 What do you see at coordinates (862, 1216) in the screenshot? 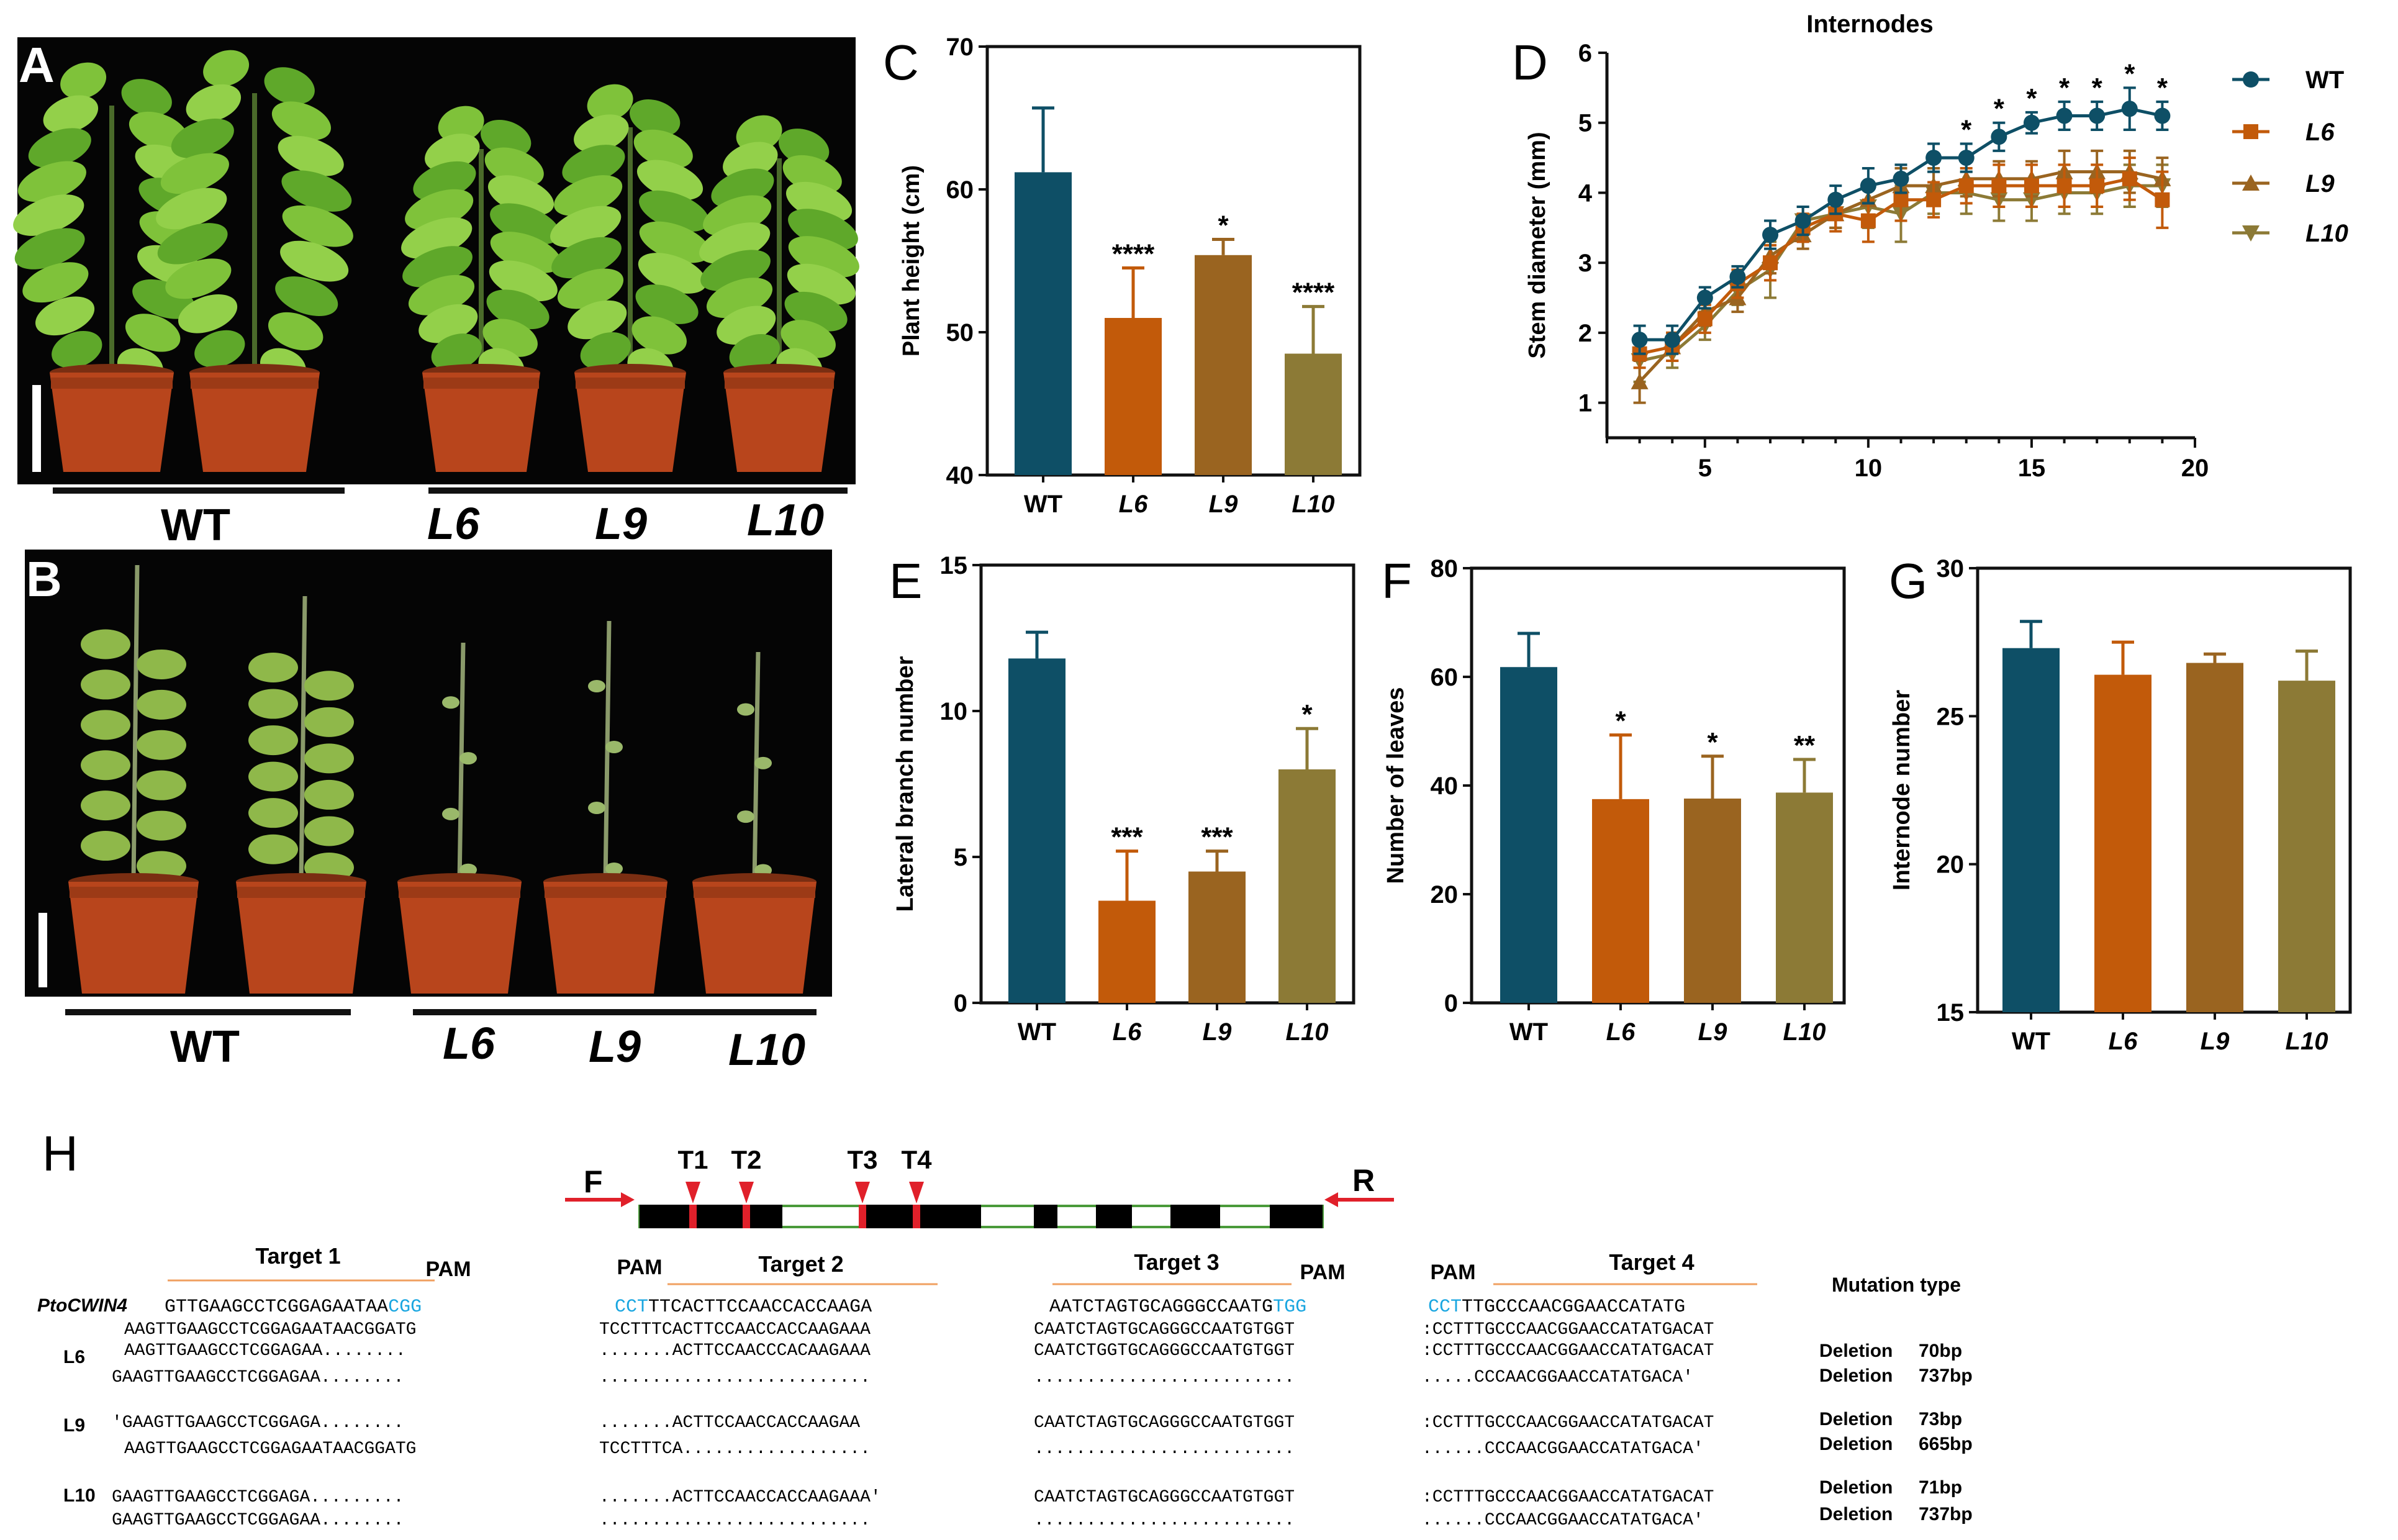
I see `target-site` at bounding box center [862, 1216].